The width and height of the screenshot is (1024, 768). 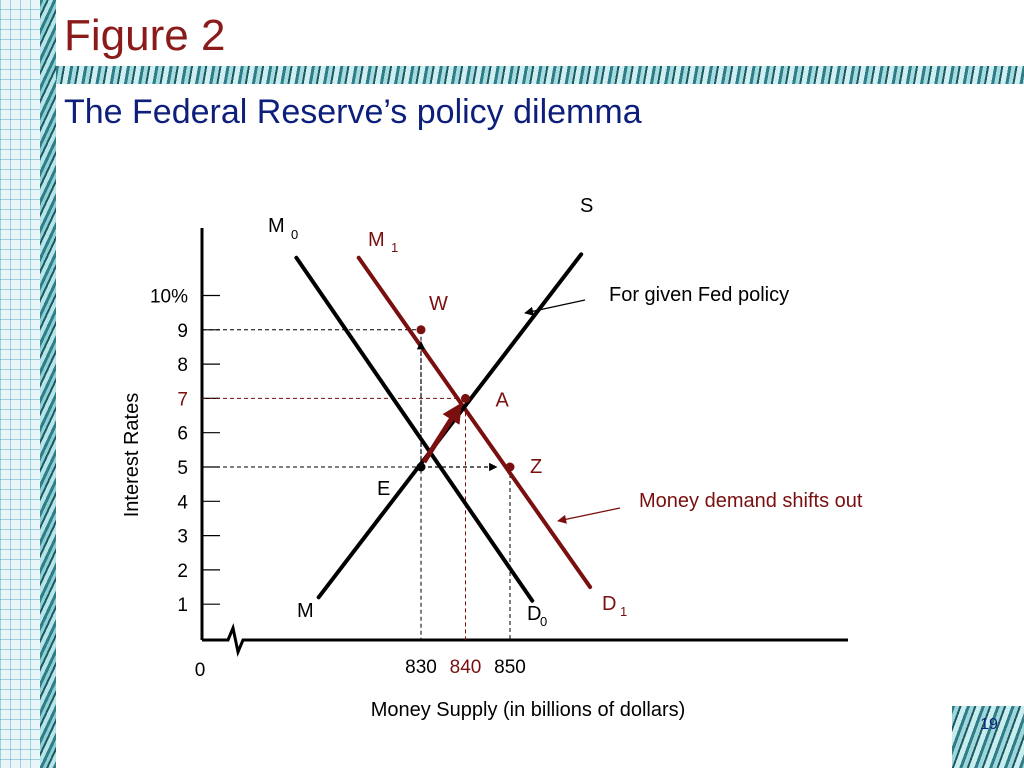 What do you see at coordinates (145, 35) in the screenshot?
I see `figure-label: Figure 2` at bounding box center [145, 35].